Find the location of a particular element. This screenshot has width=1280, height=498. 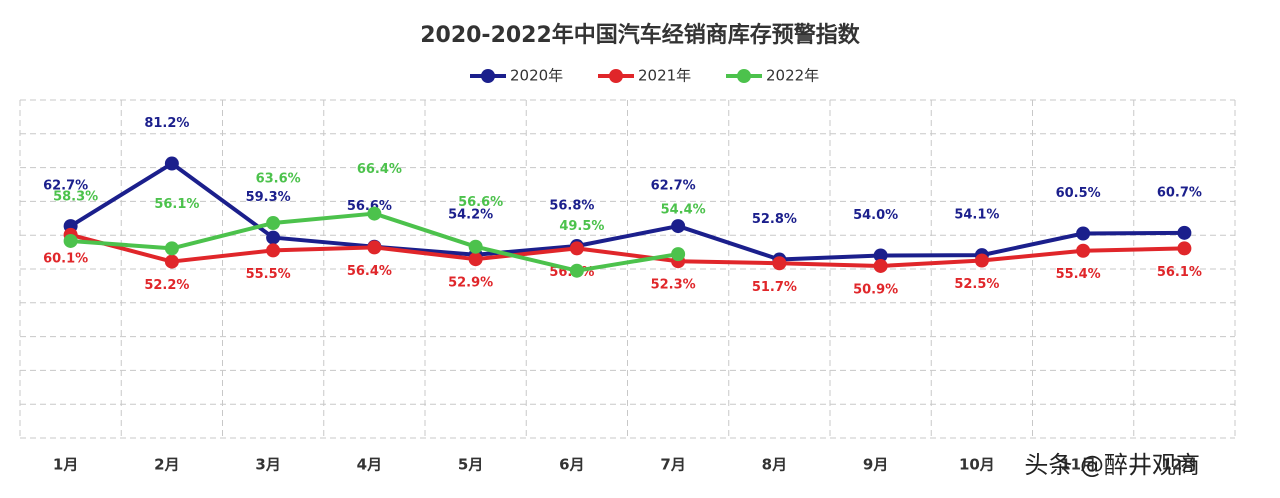

x-tick-label: 3月 is located at coordinates (267, 465).